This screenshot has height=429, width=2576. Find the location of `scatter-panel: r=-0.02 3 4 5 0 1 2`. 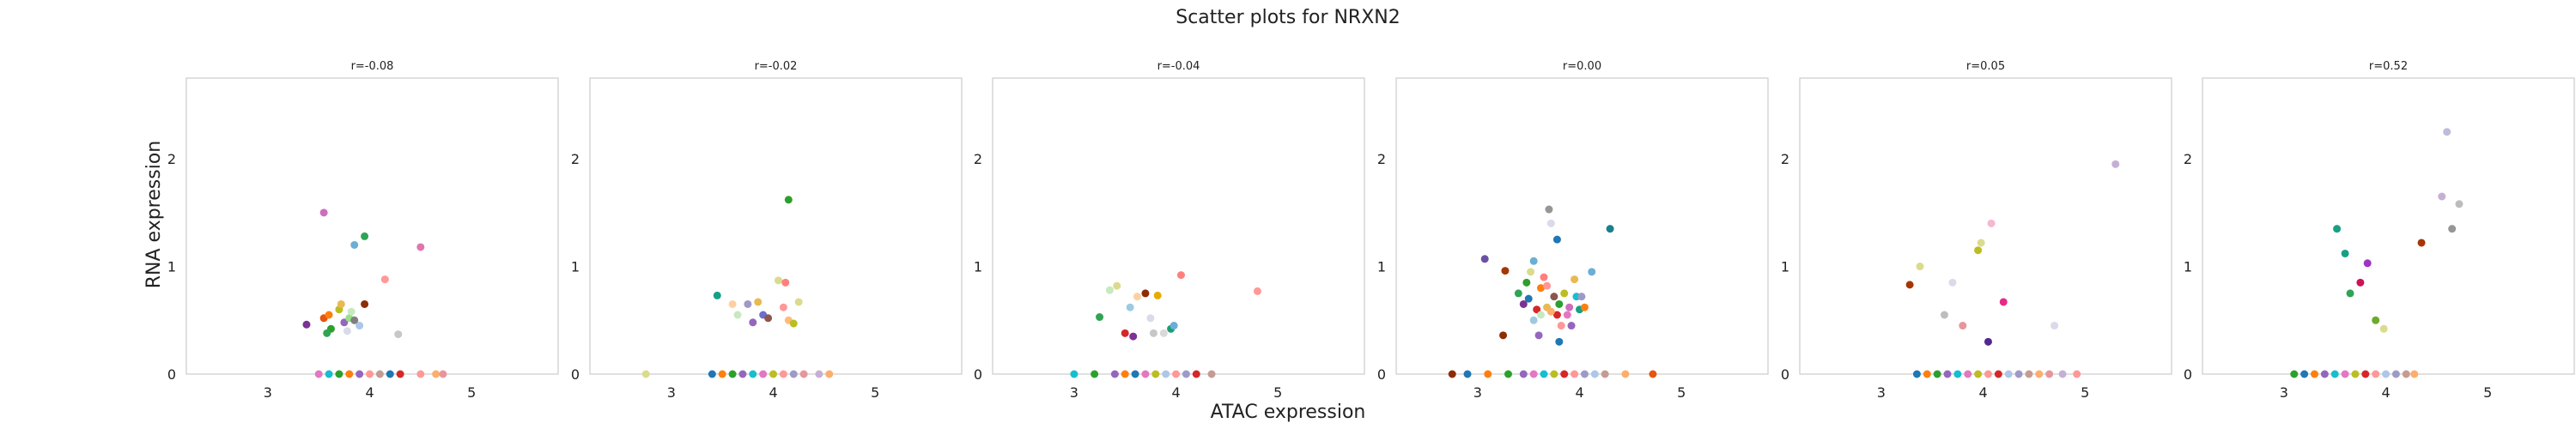

scatter-panel: r=-0.02 3 4 5 0 1 2 is located at coordinates (767, 230).